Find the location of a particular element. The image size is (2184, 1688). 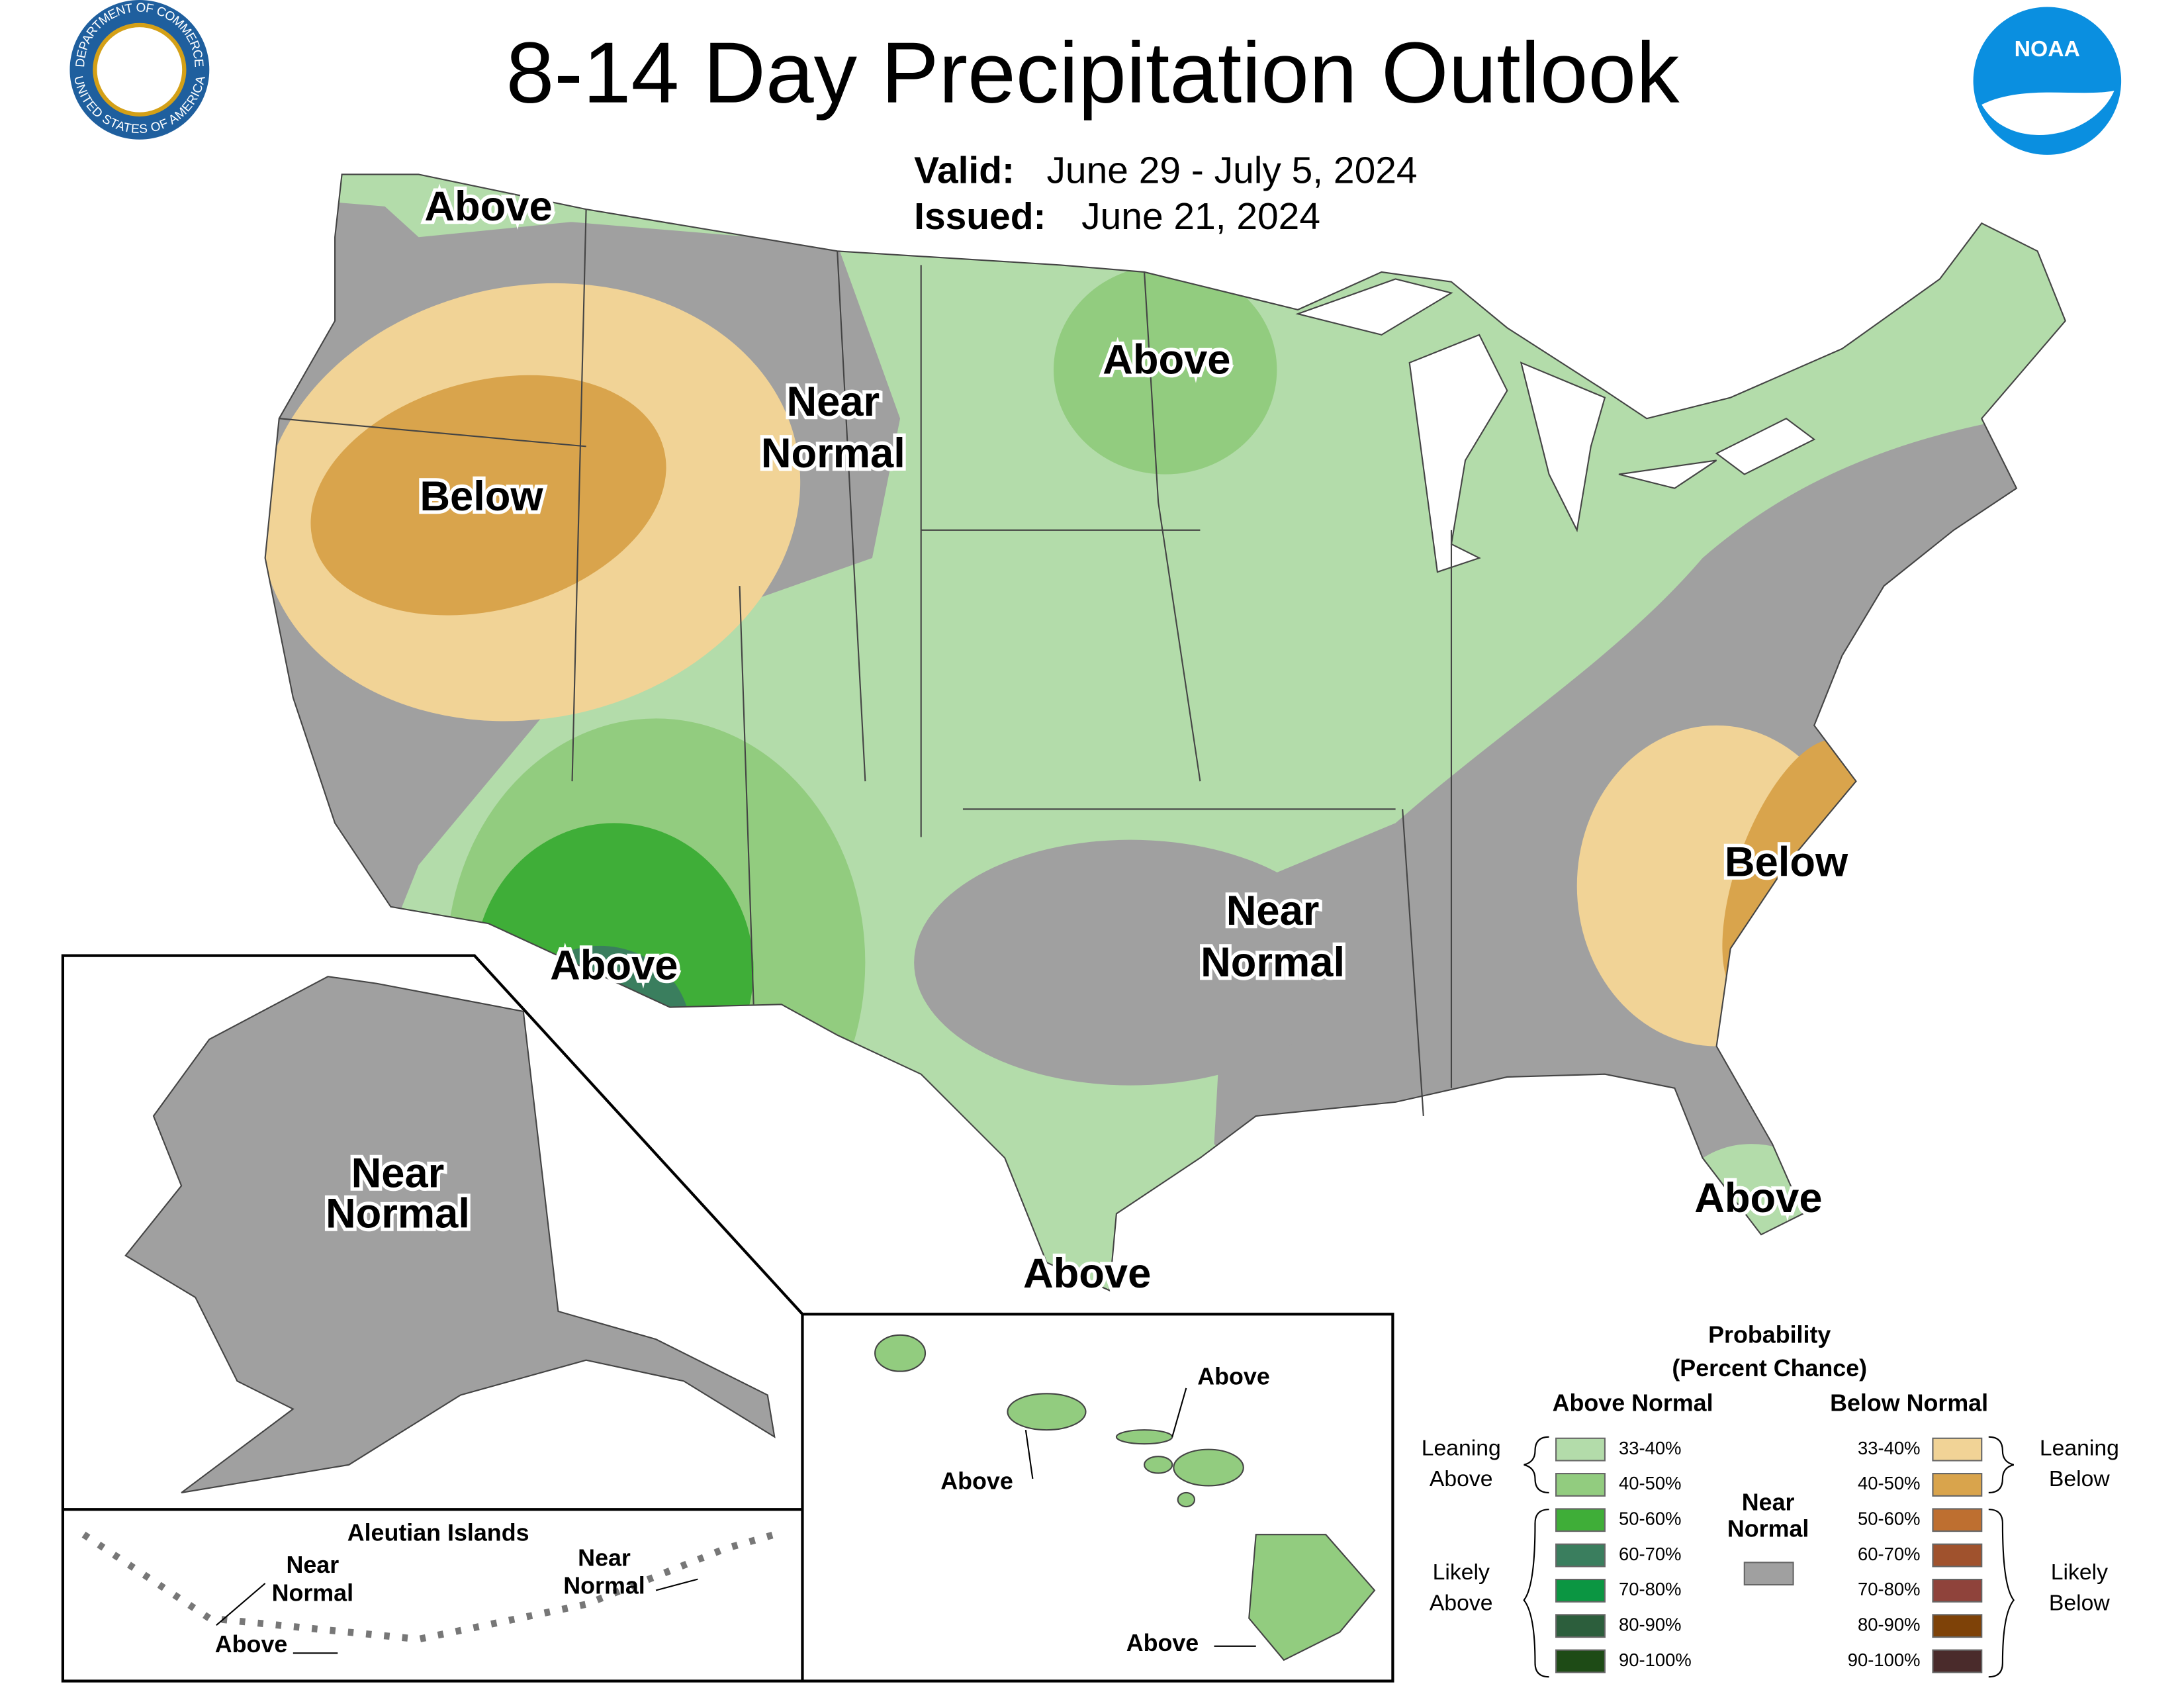

title: 8-14 Day Precipitation Outlook is located at coordinates (1093, 72).